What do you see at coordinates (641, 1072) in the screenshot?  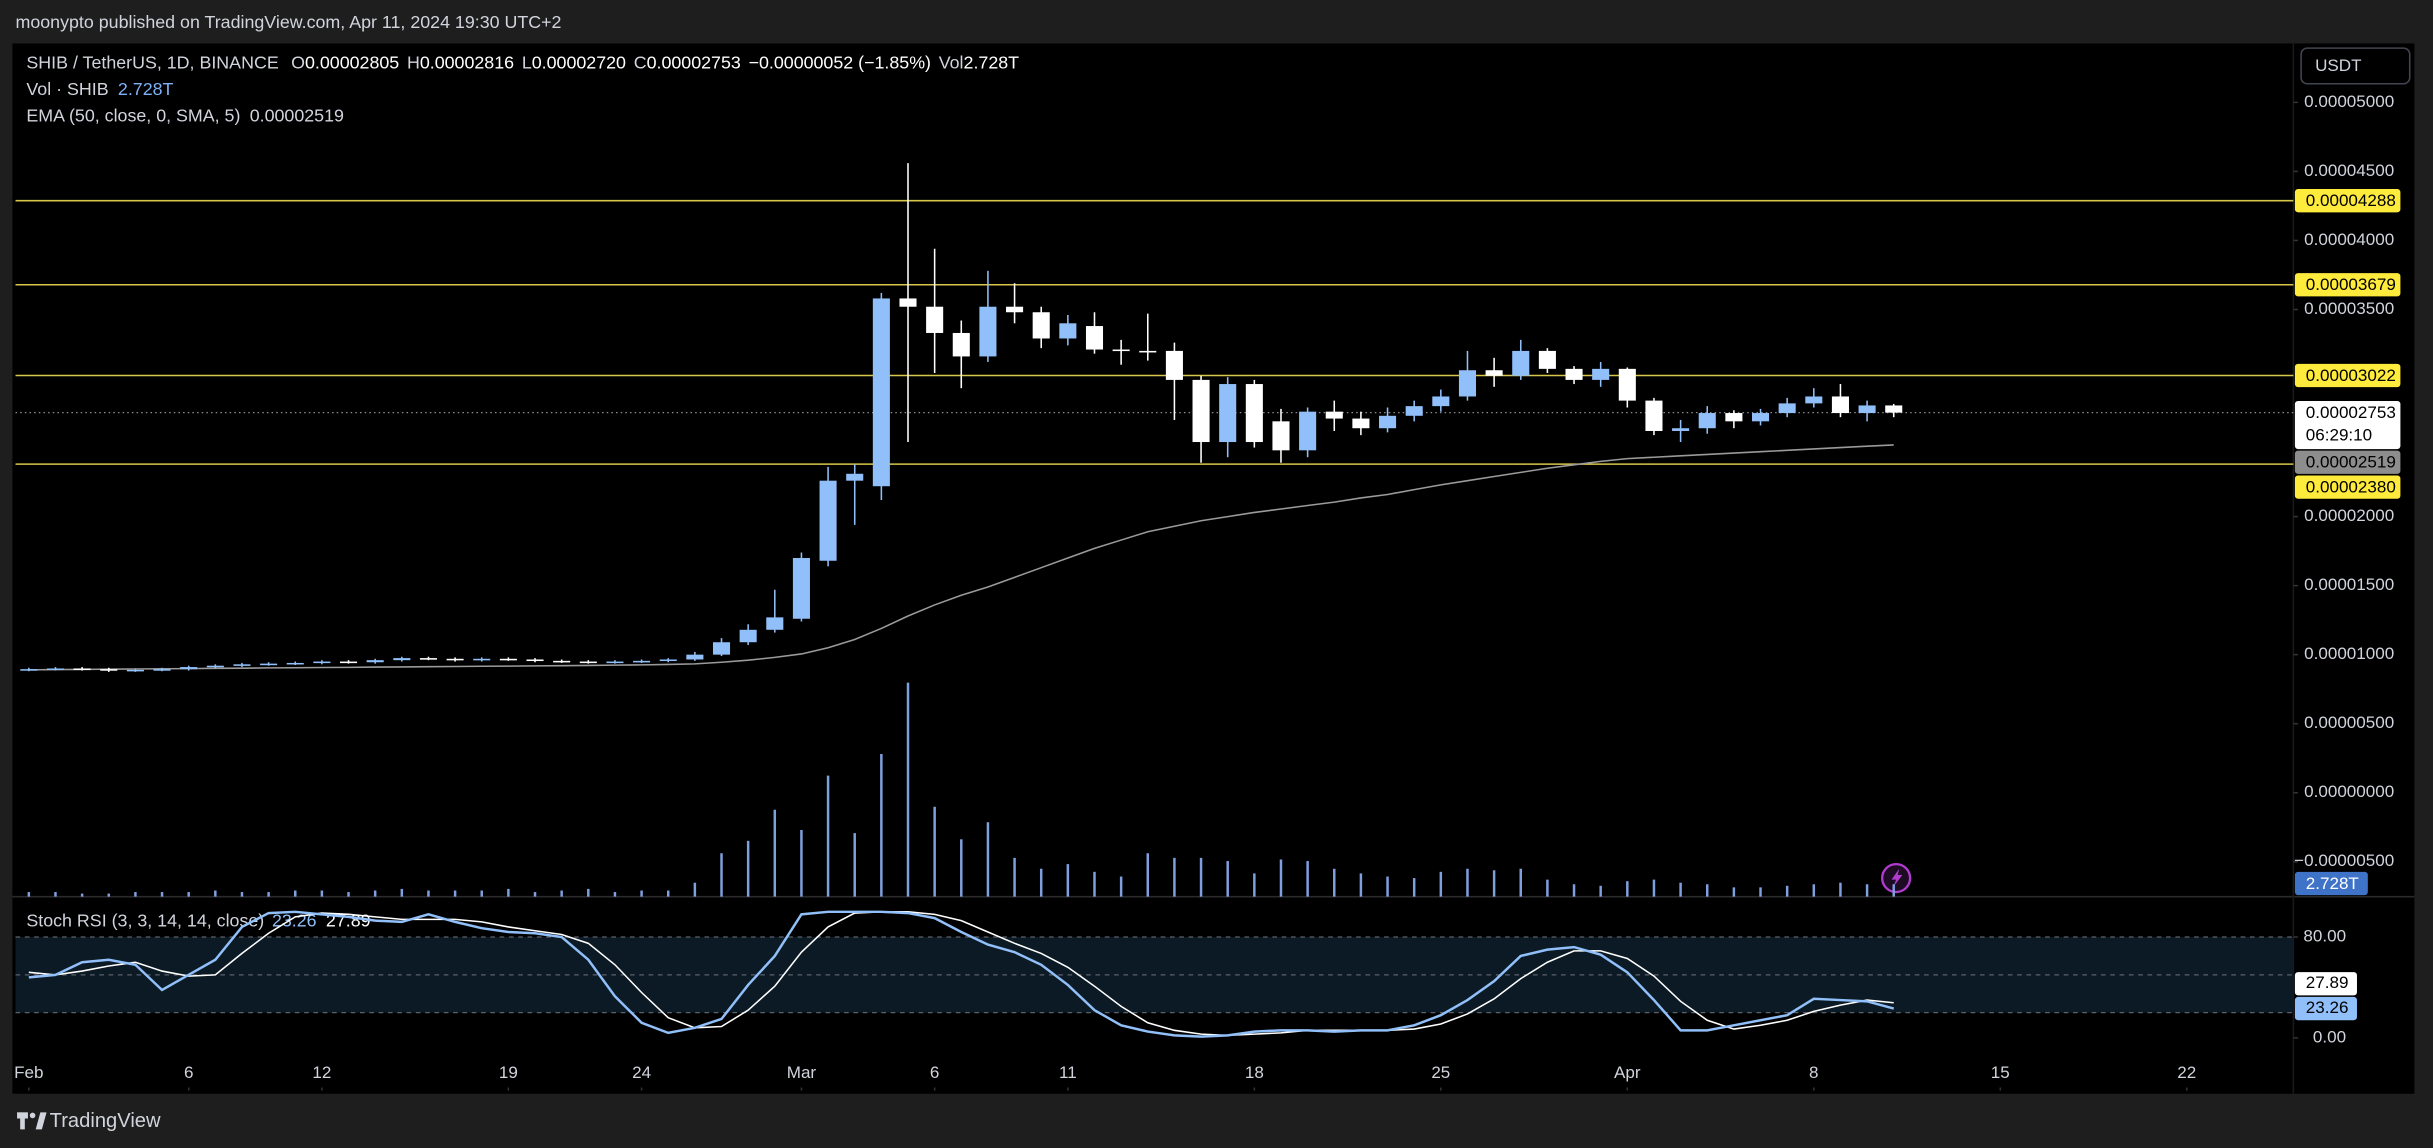 I see `x-tick-label: 24` at bounding box center [641, 1072].